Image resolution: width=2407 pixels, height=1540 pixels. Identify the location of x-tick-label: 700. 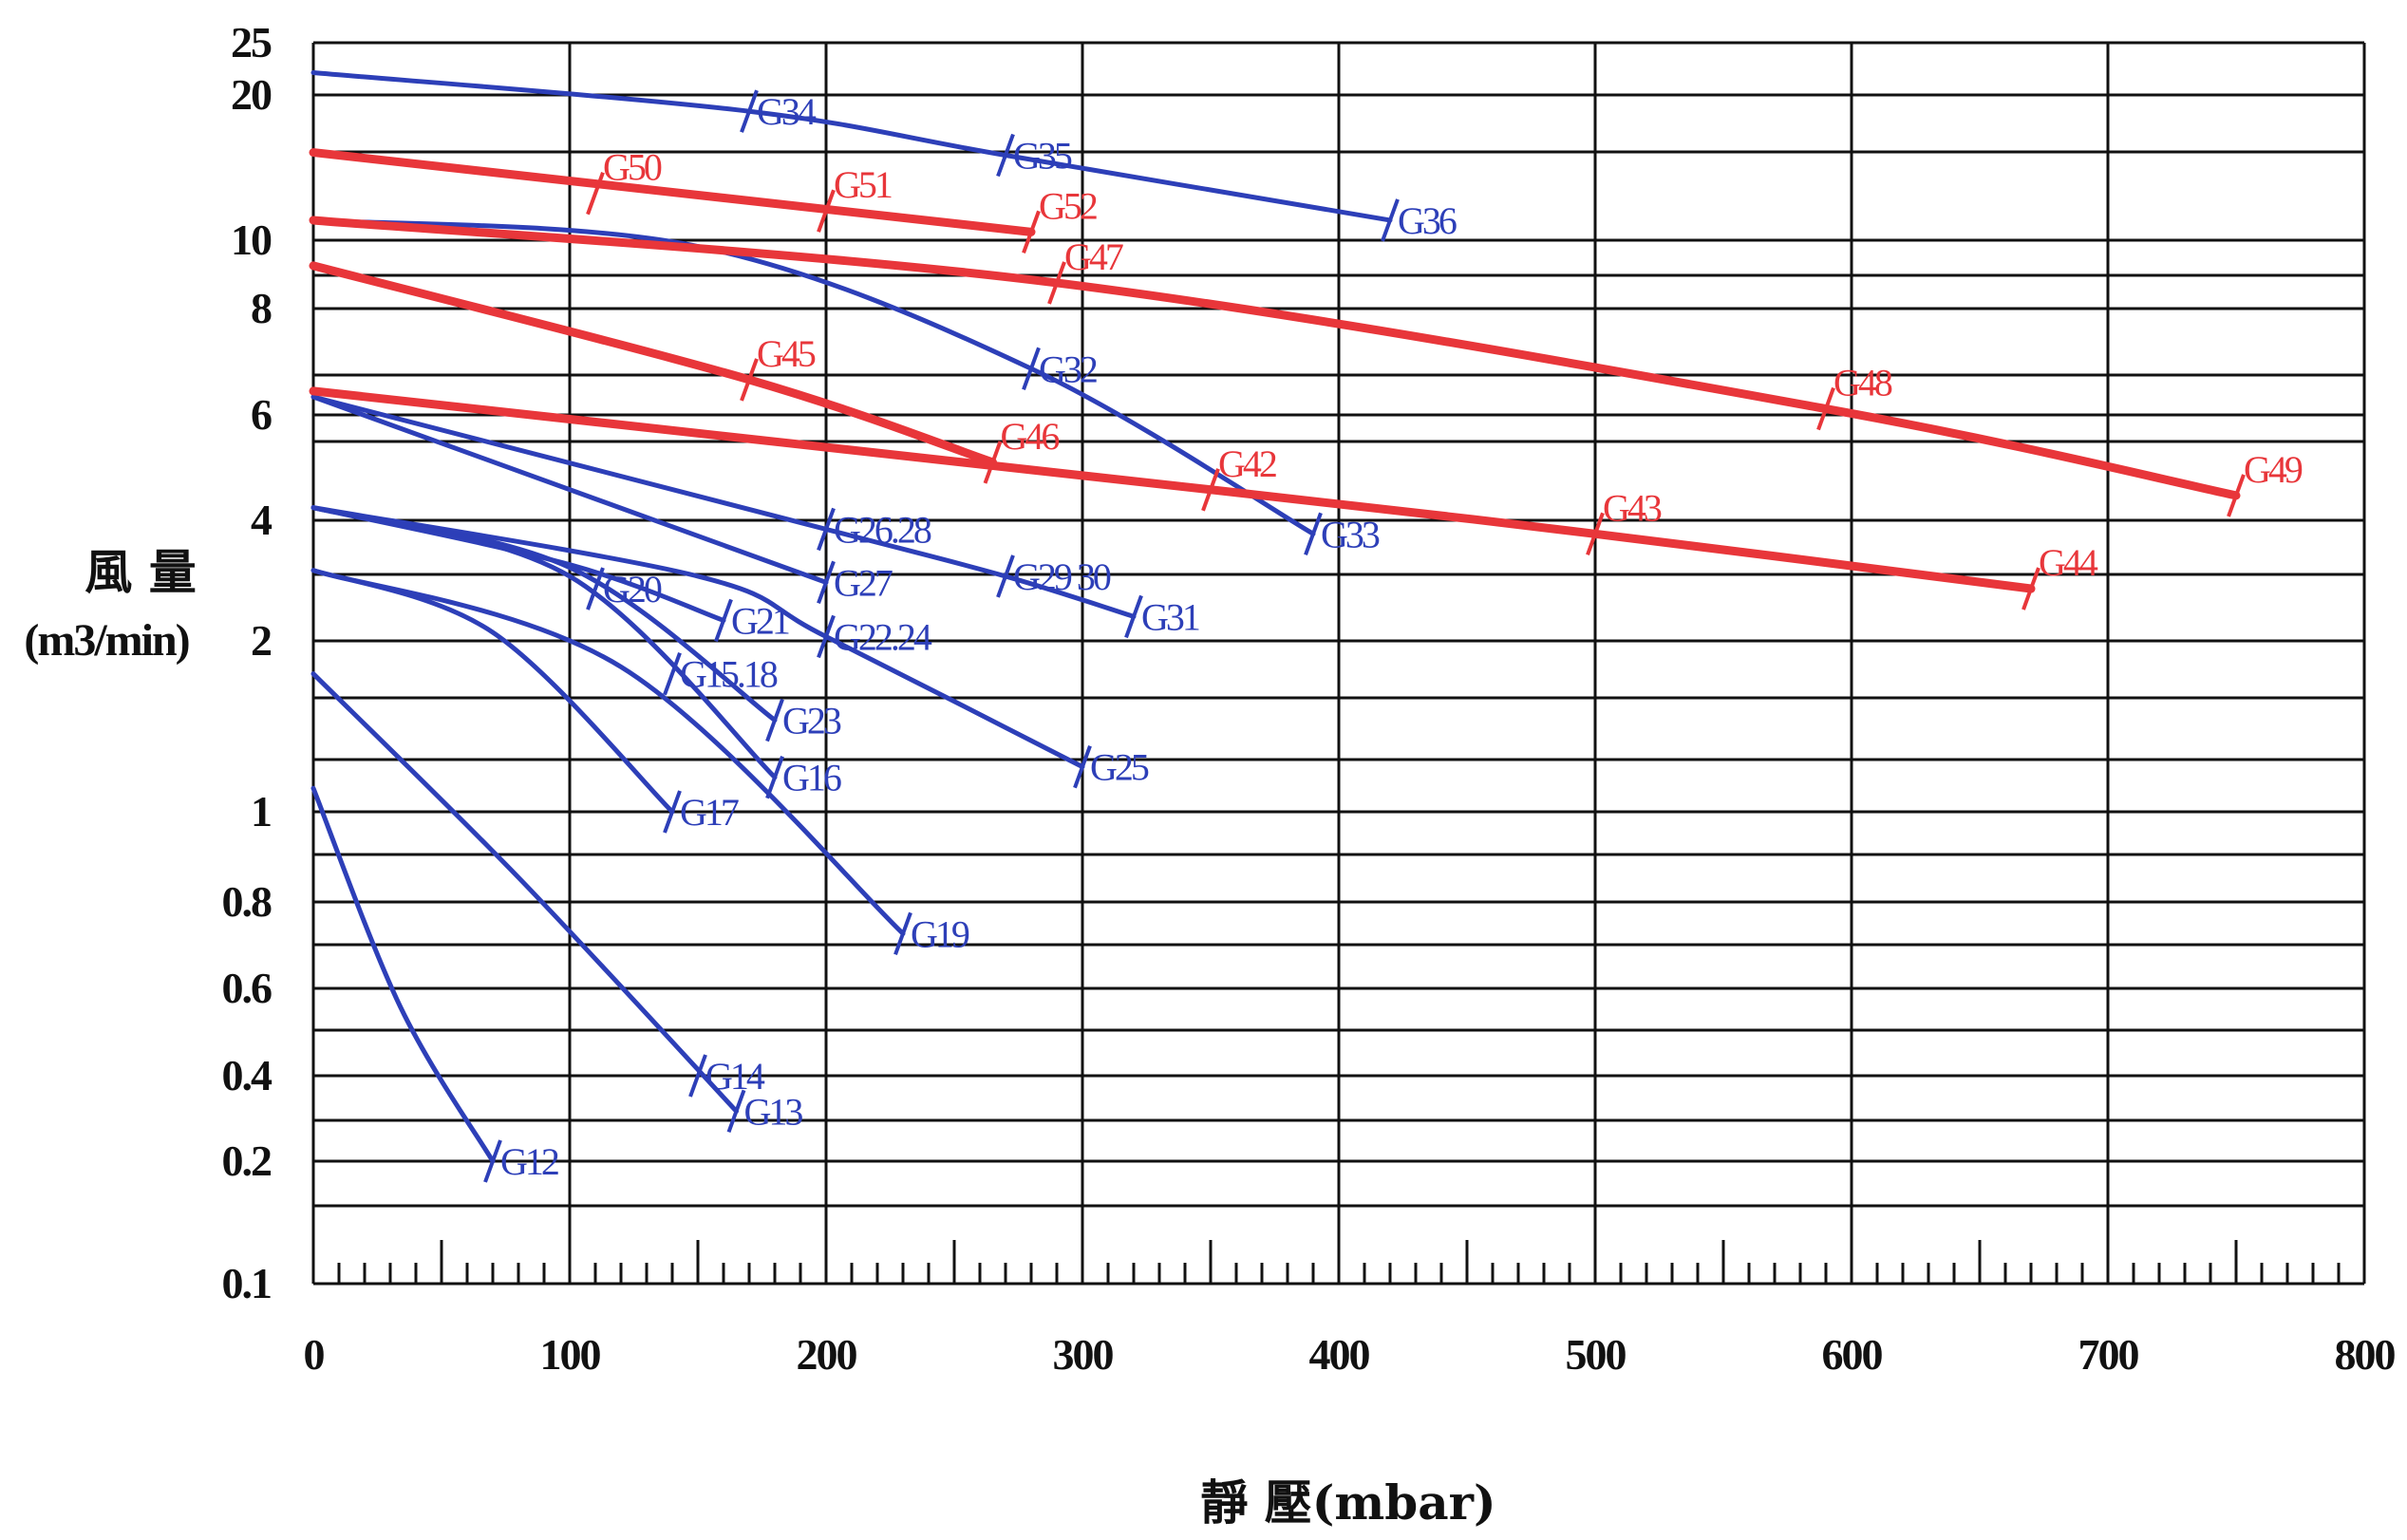
(2108, 1355).